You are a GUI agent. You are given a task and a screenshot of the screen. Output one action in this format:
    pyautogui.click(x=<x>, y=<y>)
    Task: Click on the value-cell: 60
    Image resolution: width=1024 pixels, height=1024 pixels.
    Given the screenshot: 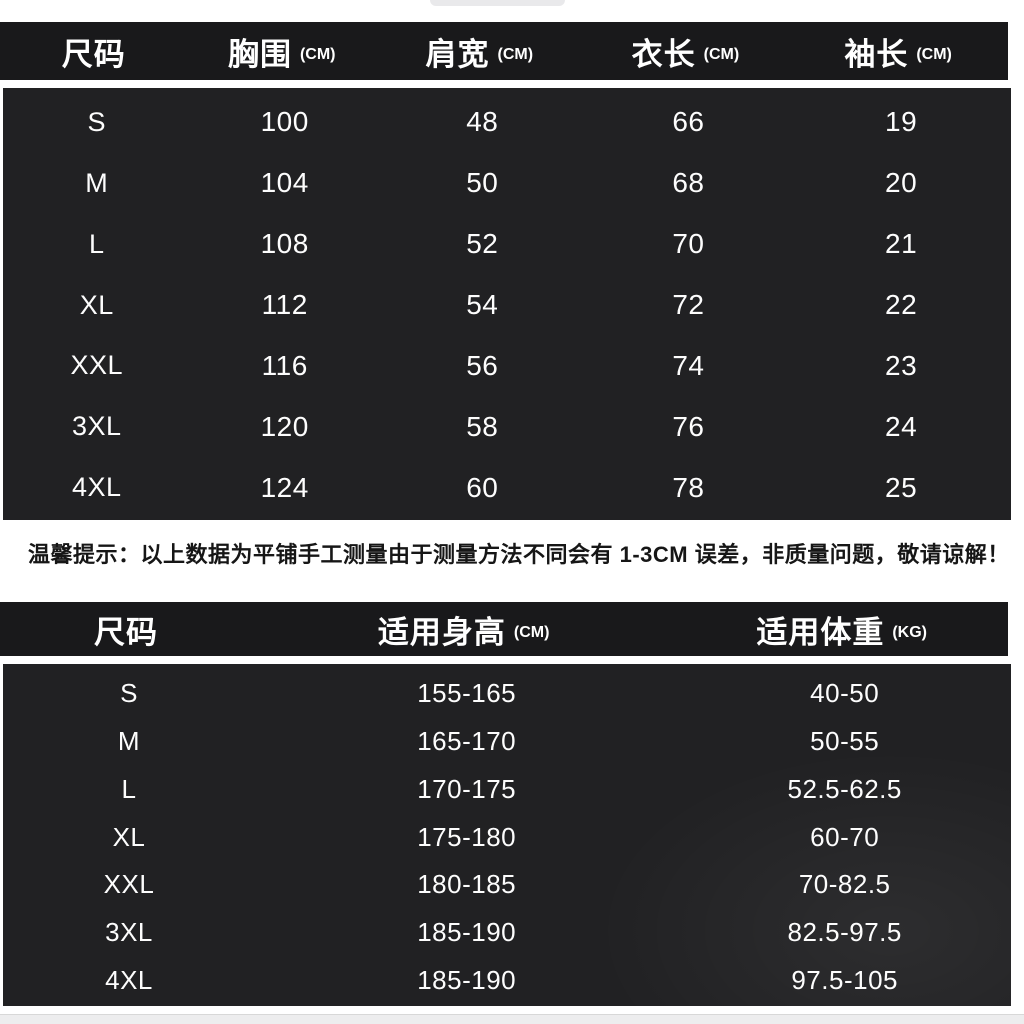 What is the action you would take?
    pyautogui.click(x=482, y=487)
    